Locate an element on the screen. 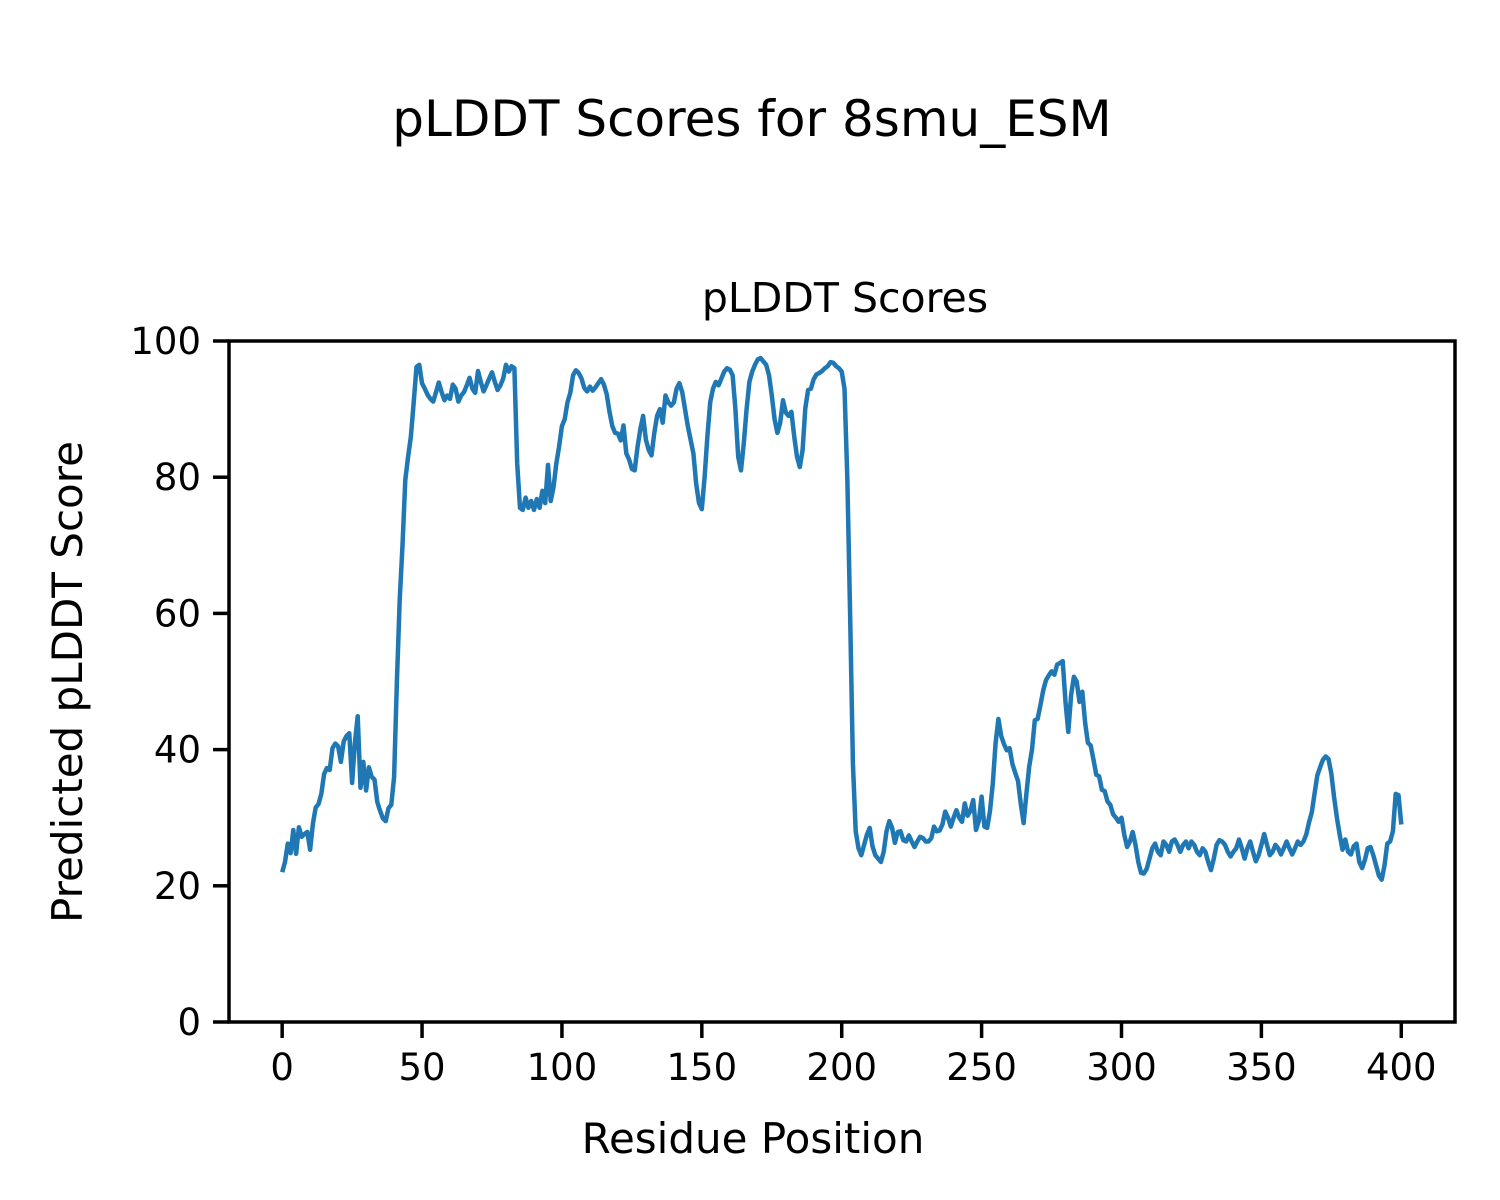 This screenshot has width=1500, height=1200. x-tick-label: 0 is located at coordinates (282, 1067).